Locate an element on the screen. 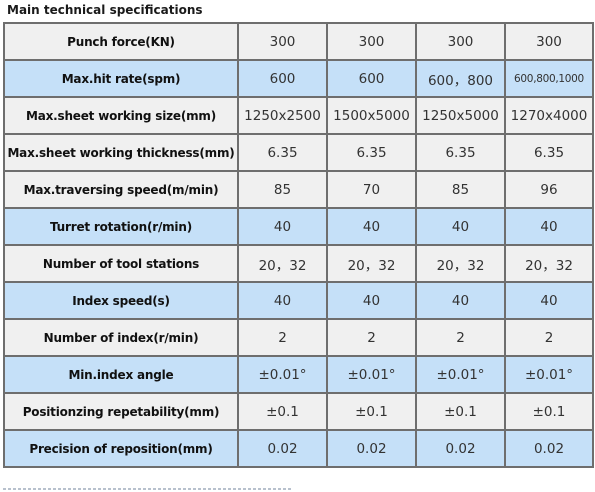 This screenshot has width=595, height=492. table-row: Min.index angle ±0.01° ±0.01° ±0.01° ±0.01° is located at coordinates (298, 374).